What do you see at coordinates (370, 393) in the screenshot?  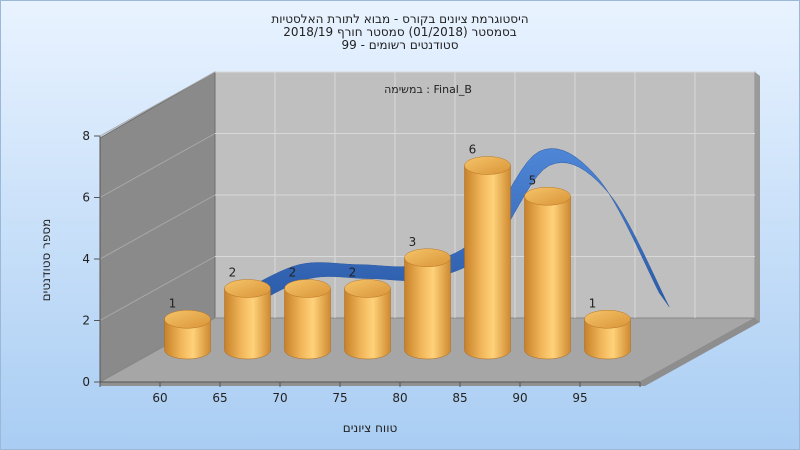 I see `x-axis: 60 65 70 75 80 85 90 95` at bounding box center [370, 393].